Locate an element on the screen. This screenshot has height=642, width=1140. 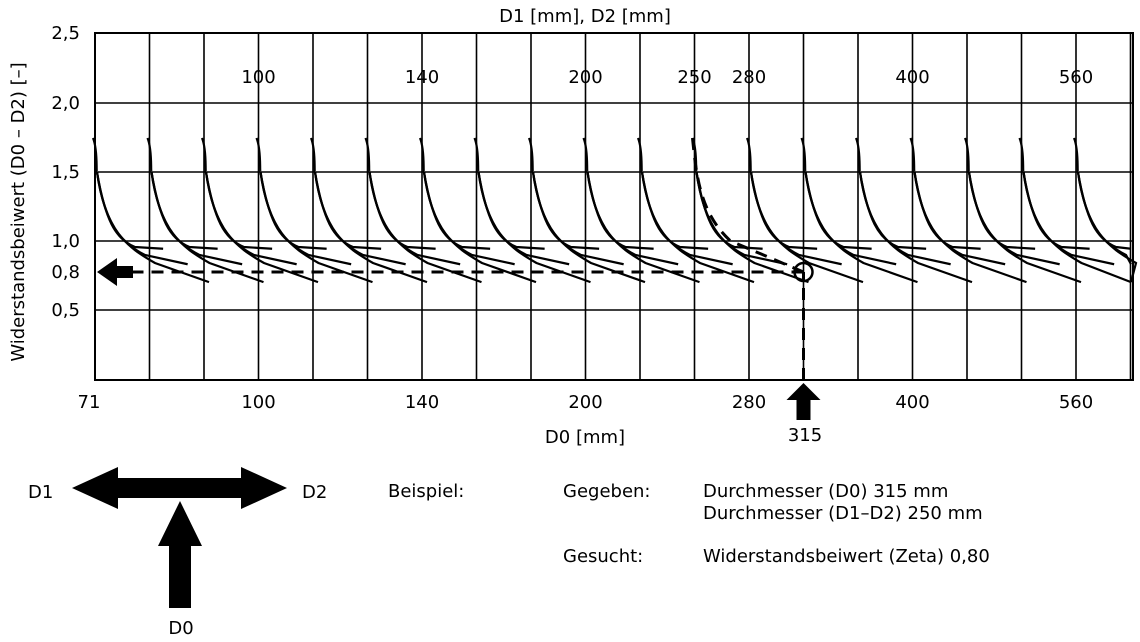
x-tick-label: 200 is located at coordinates (585, 402).